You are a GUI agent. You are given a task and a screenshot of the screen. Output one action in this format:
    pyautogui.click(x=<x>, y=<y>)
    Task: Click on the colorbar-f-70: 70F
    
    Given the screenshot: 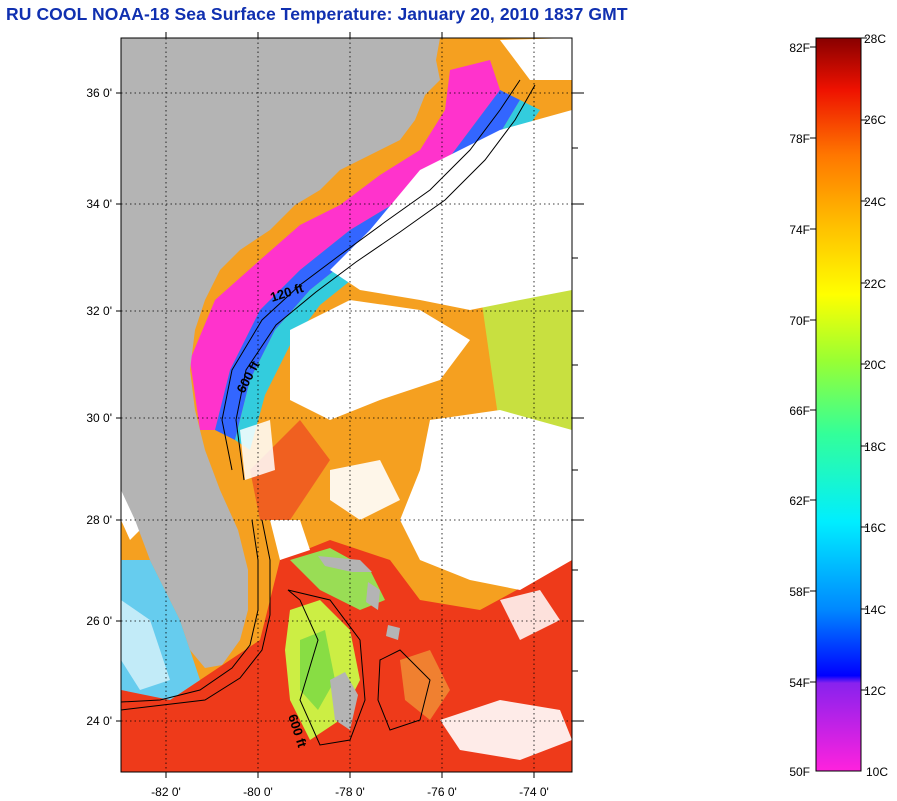 What is the action you would take?
    pyautogui.click(x=799, y=321)
    